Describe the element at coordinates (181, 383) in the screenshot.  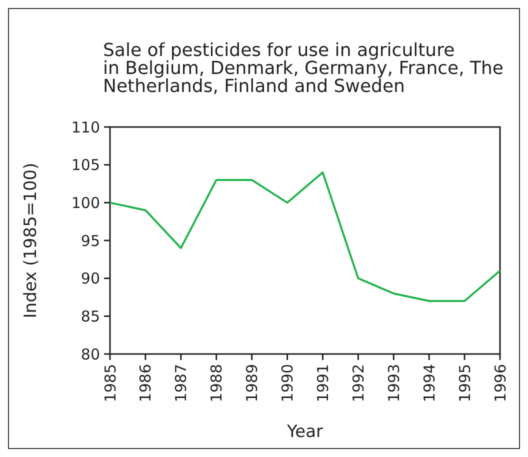
I see `x-tick-label: 1987` at that location.